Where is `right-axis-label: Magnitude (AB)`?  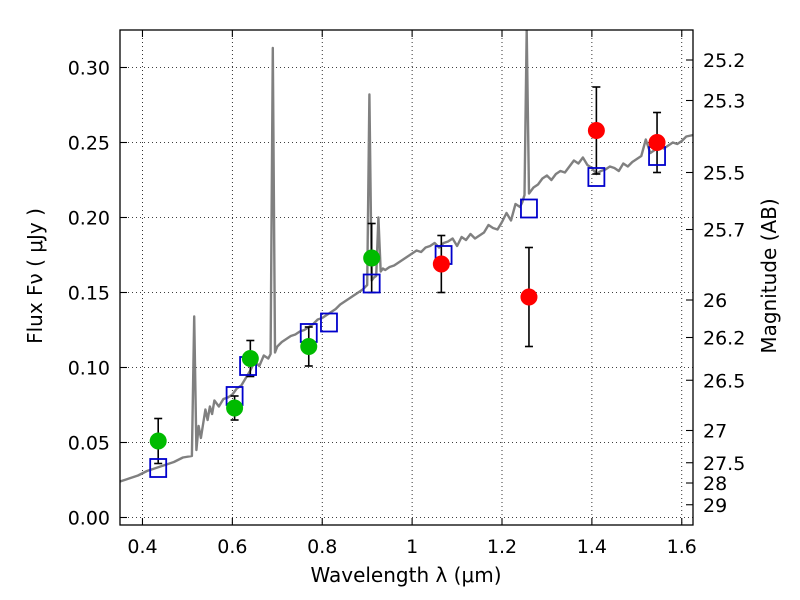
right-axis-label: Magnitude (AB) is located at coordinates (769, 275).